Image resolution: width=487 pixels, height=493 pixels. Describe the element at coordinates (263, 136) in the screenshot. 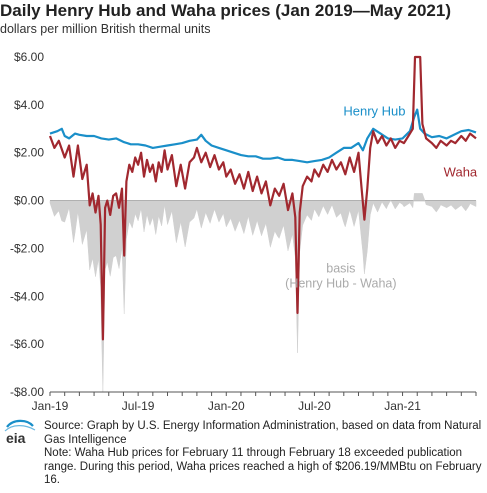

I see `henry-hub-line` at that location.